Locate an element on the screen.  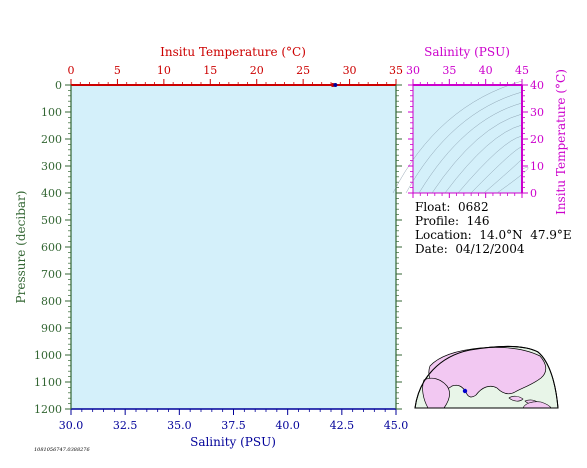
pressure-tick-label: 1100 is located at coordinates (48, 382).